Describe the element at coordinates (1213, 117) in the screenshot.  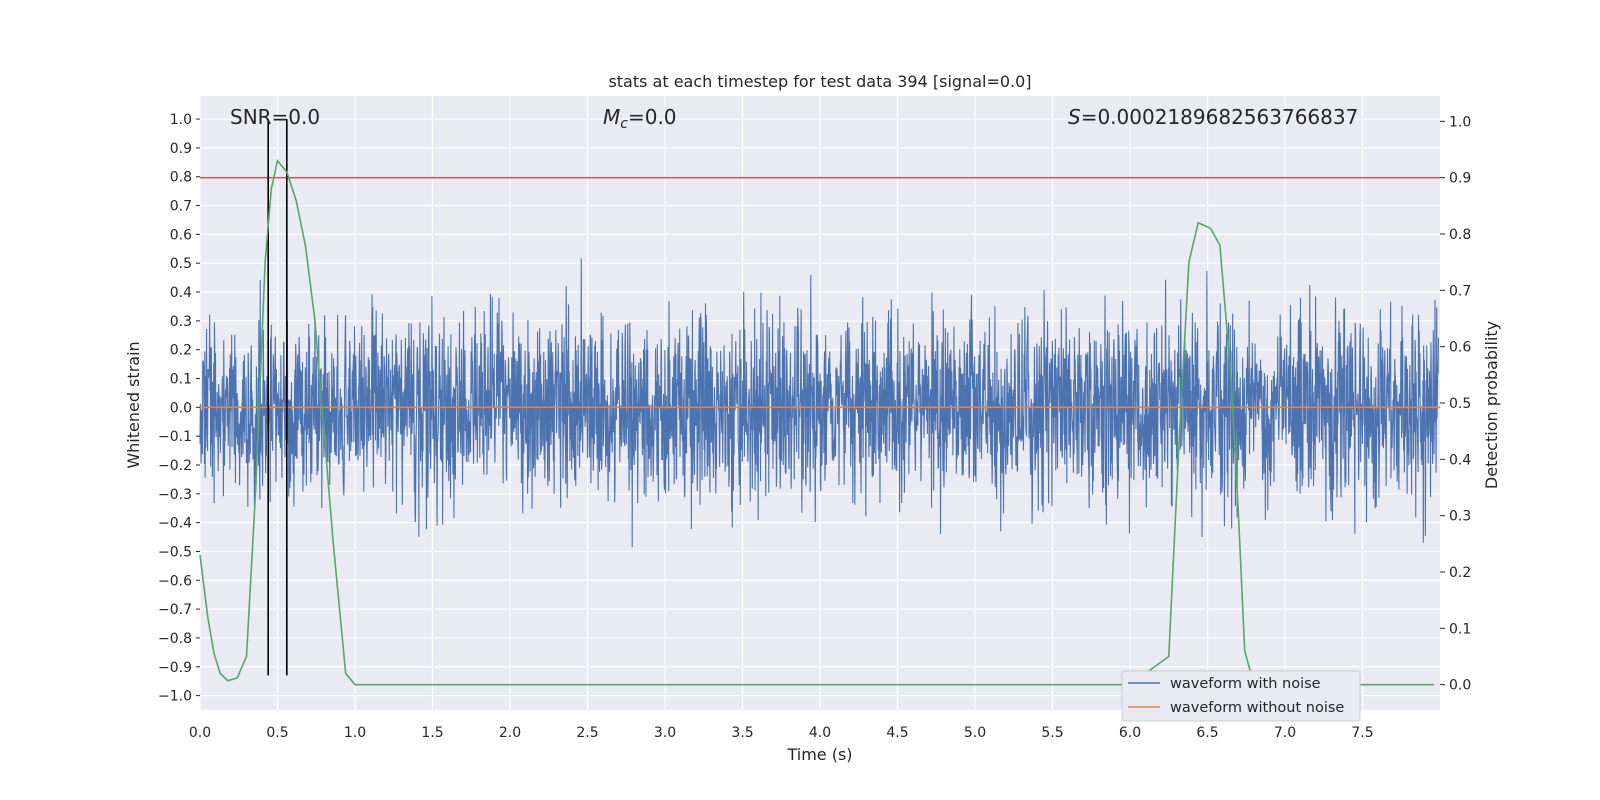
I see `s-annotation: S=0.0002189682563766837` at that location.